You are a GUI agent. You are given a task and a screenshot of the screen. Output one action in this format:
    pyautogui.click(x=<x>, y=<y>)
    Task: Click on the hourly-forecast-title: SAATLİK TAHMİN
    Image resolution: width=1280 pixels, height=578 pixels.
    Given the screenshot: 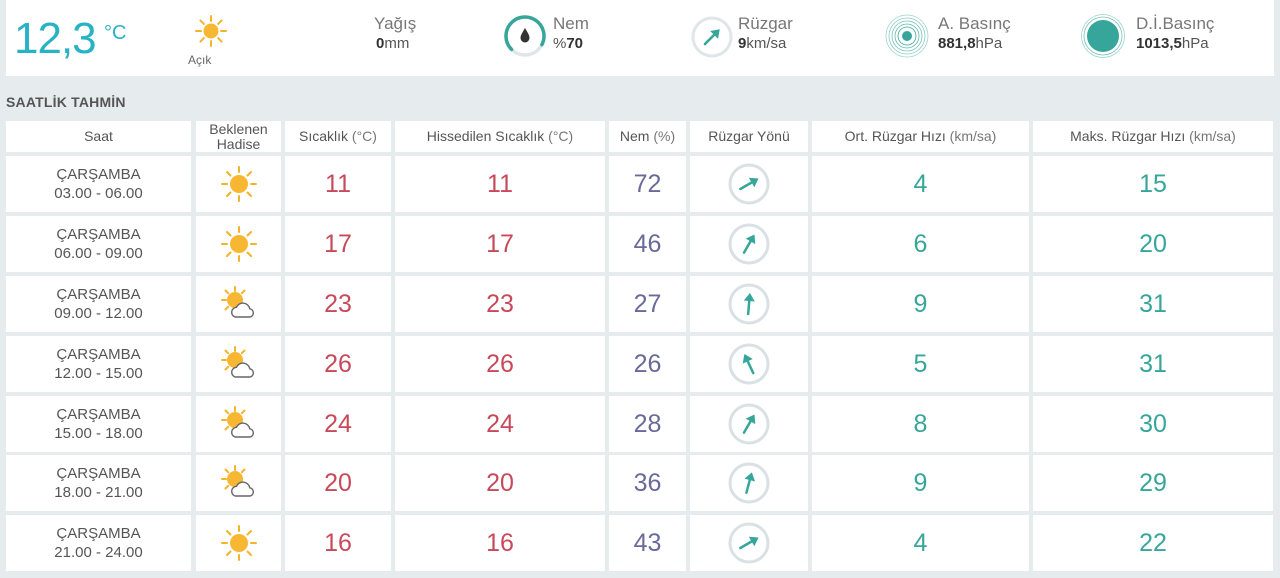 What is the action you would take?
    pyautogui.click(x=66, y=102)
    